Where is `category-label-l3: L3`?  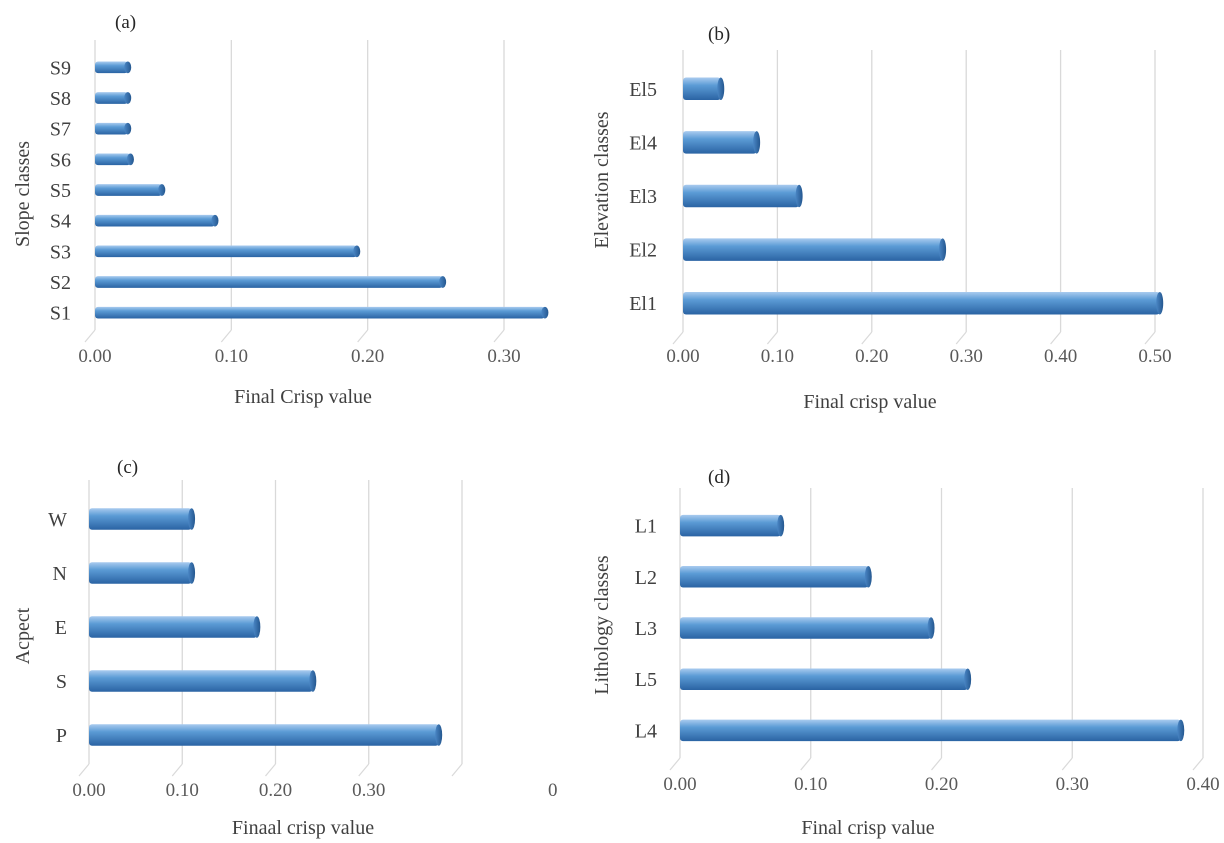 category-label-l3: L3 is located at coordinates (646, 629).